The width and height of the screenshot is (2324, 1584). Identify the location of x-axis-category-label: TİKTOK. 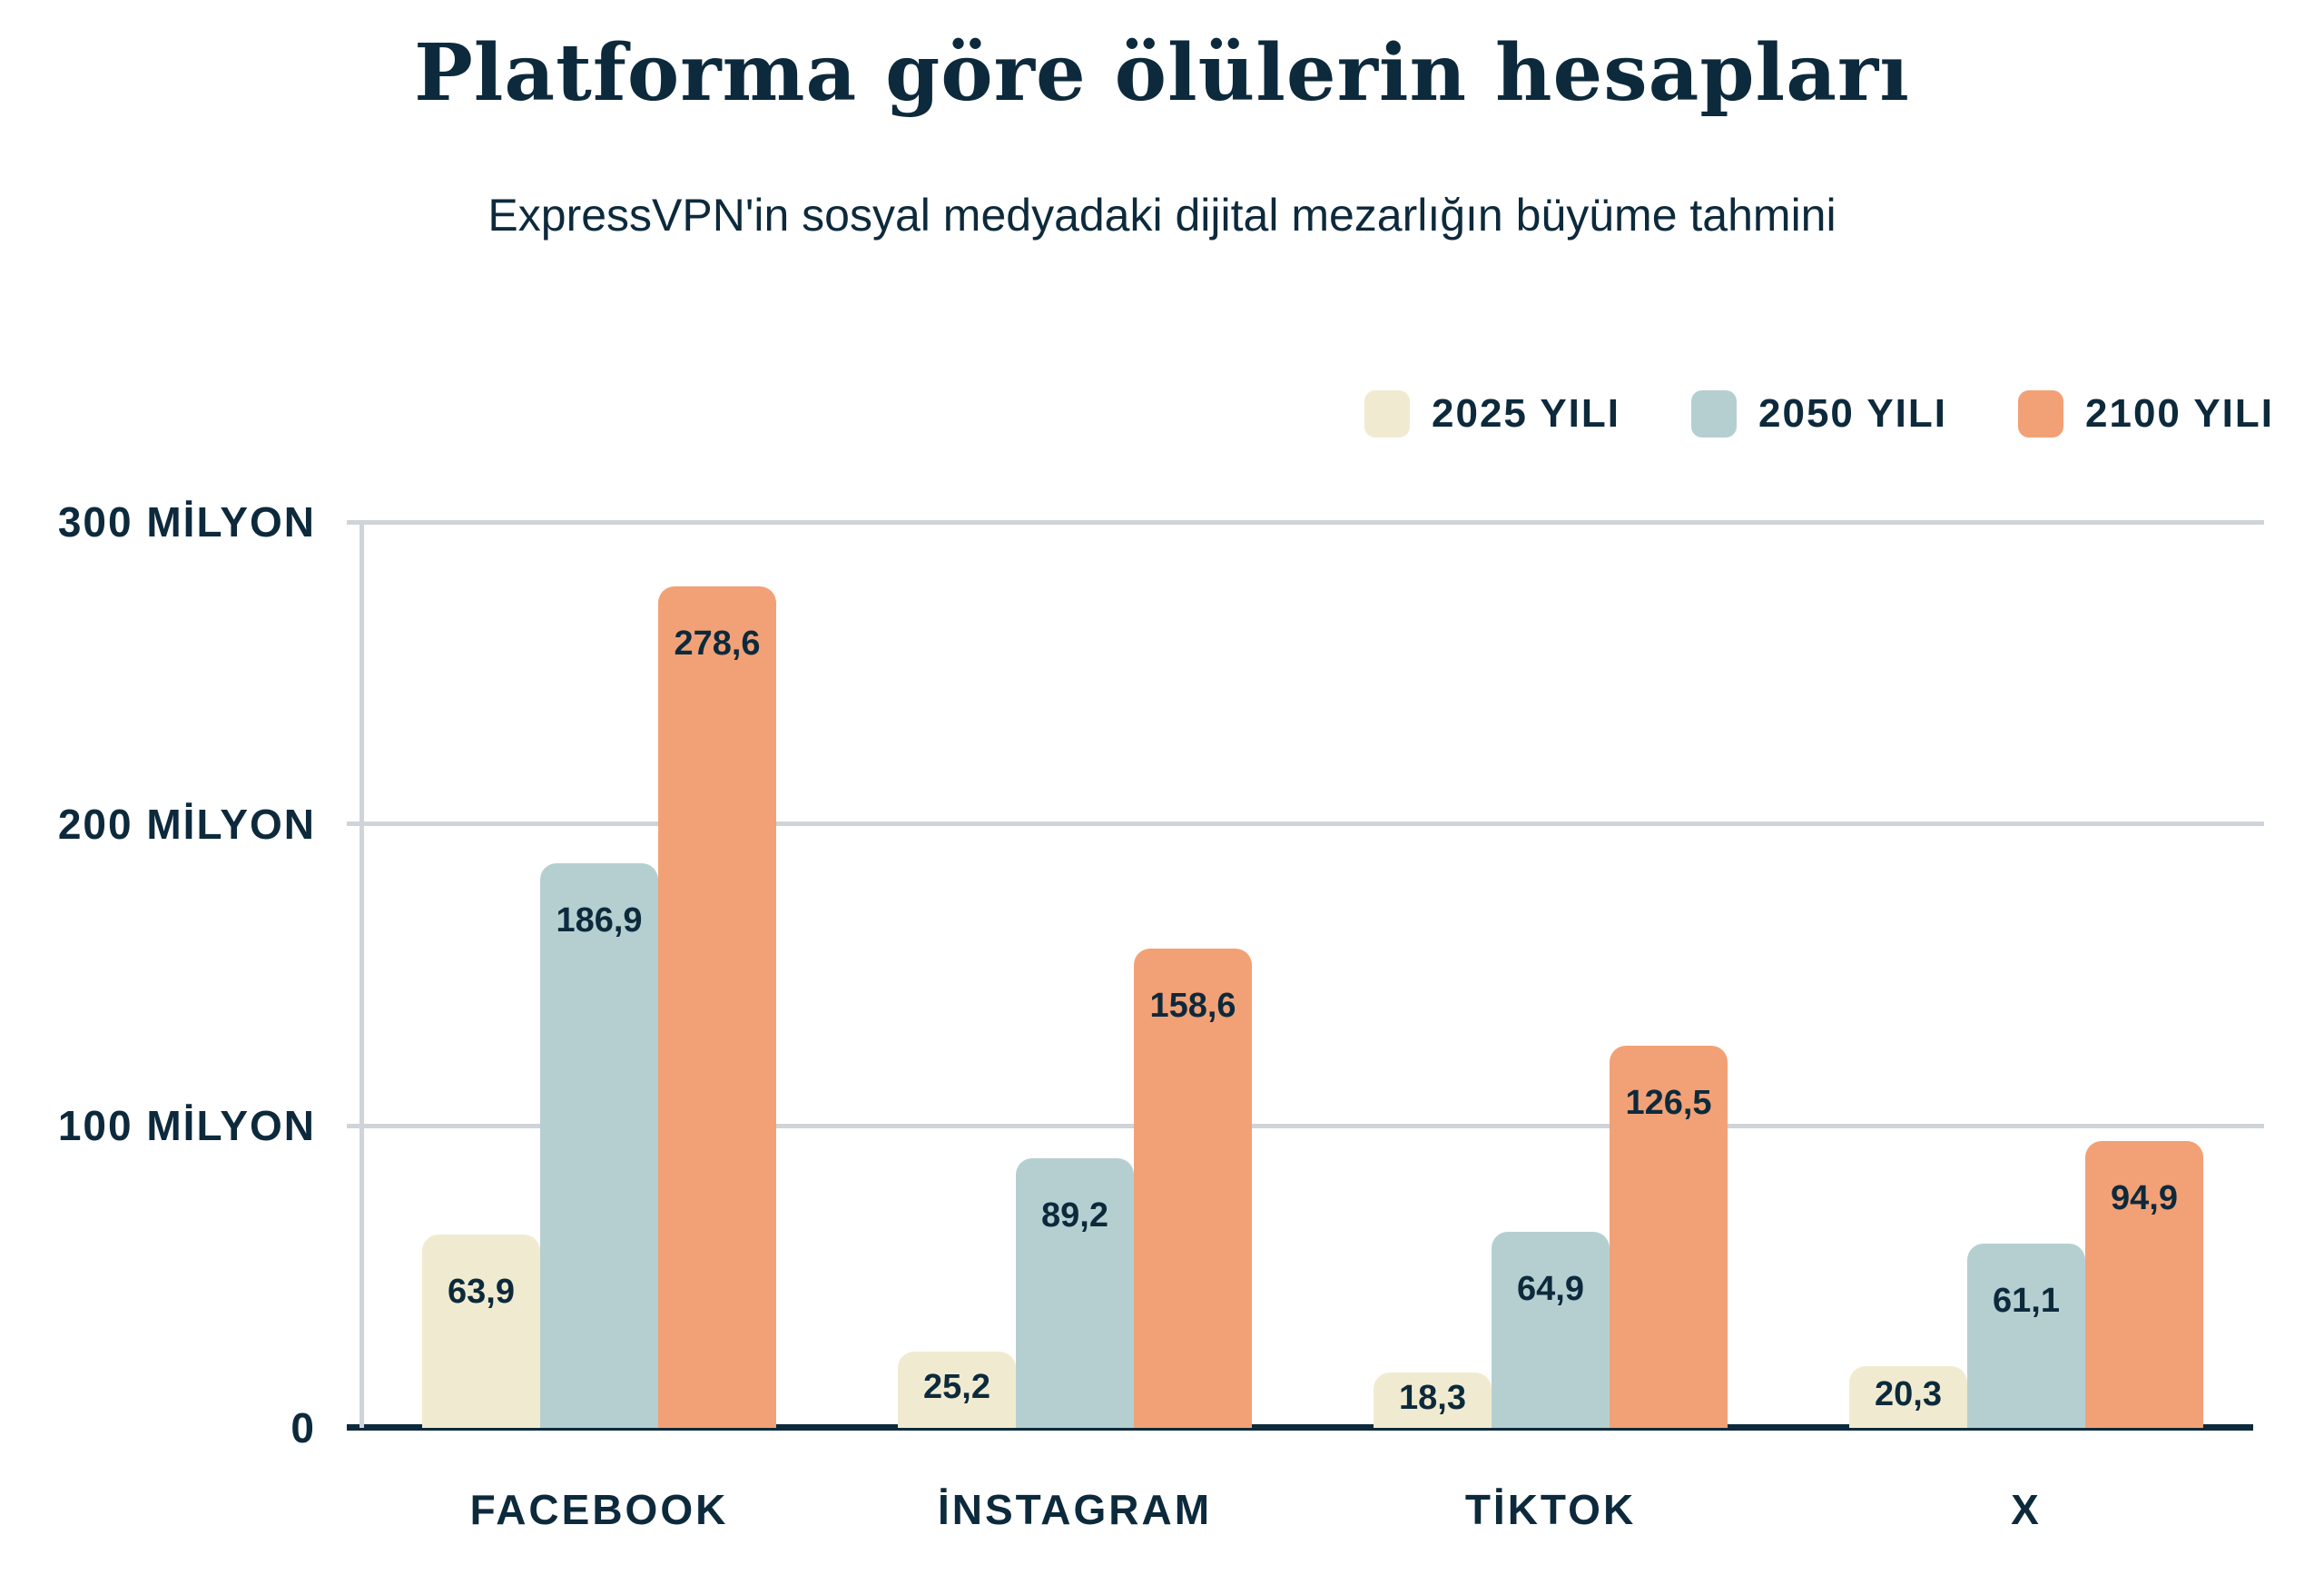
(1550, 1509).